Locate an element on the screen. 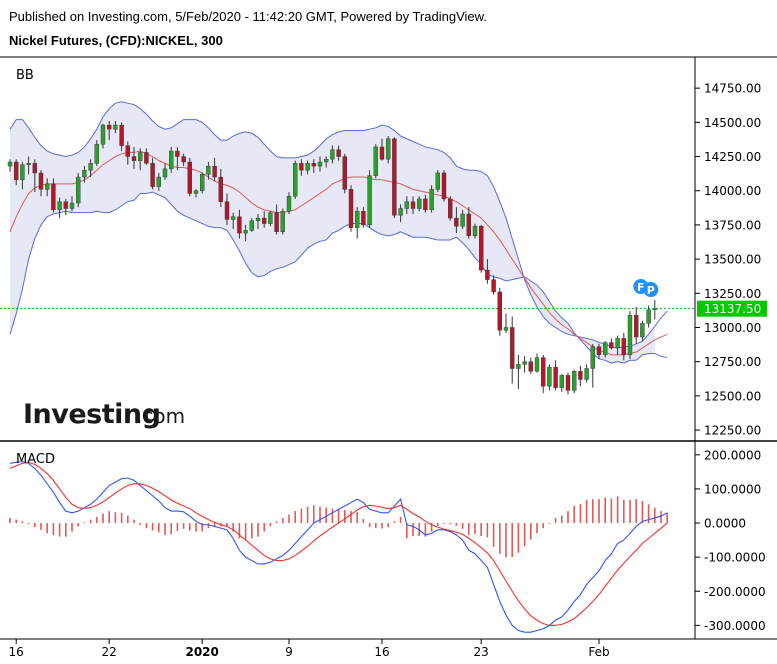 The image size is (777, 664). price-tick-label: 12500.00 is located at coordinates (732, 396).